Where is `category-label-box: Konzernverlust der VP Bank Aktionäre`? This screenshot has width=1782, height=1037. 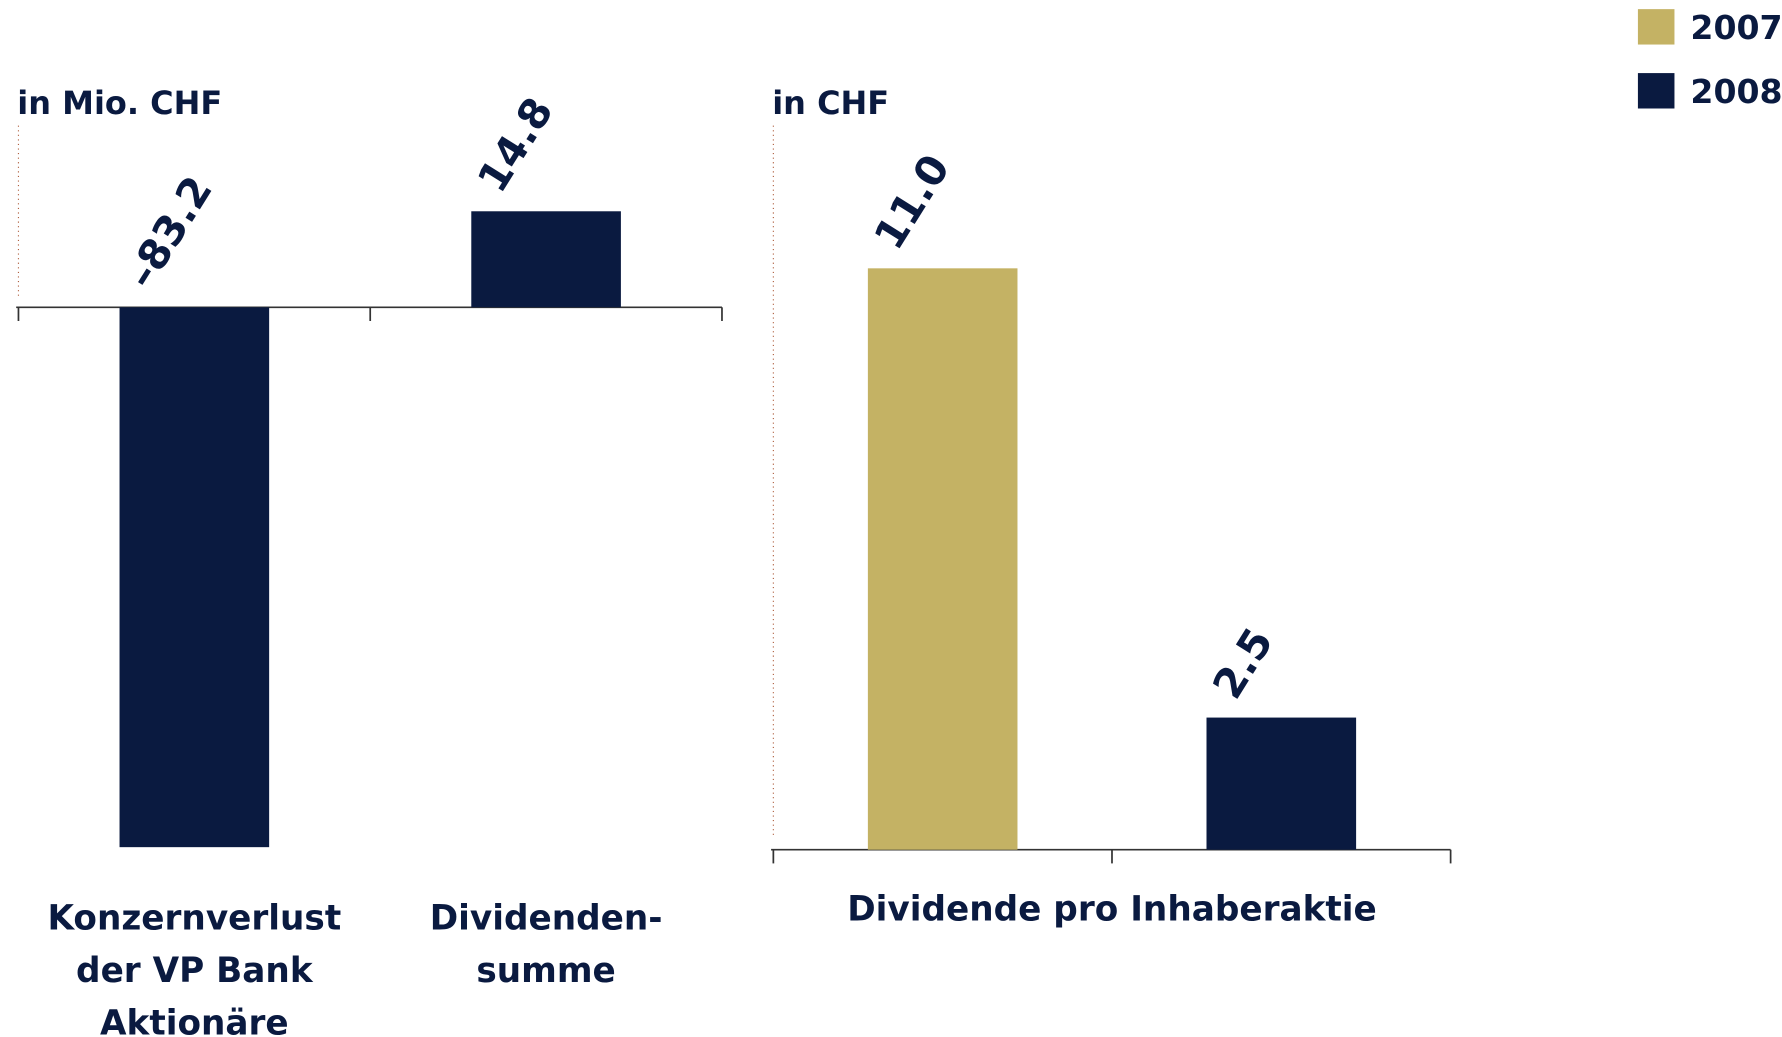
category-label-box: Konzernverlust der VP Bank Aktionäre is located at coordinates (194, 967).